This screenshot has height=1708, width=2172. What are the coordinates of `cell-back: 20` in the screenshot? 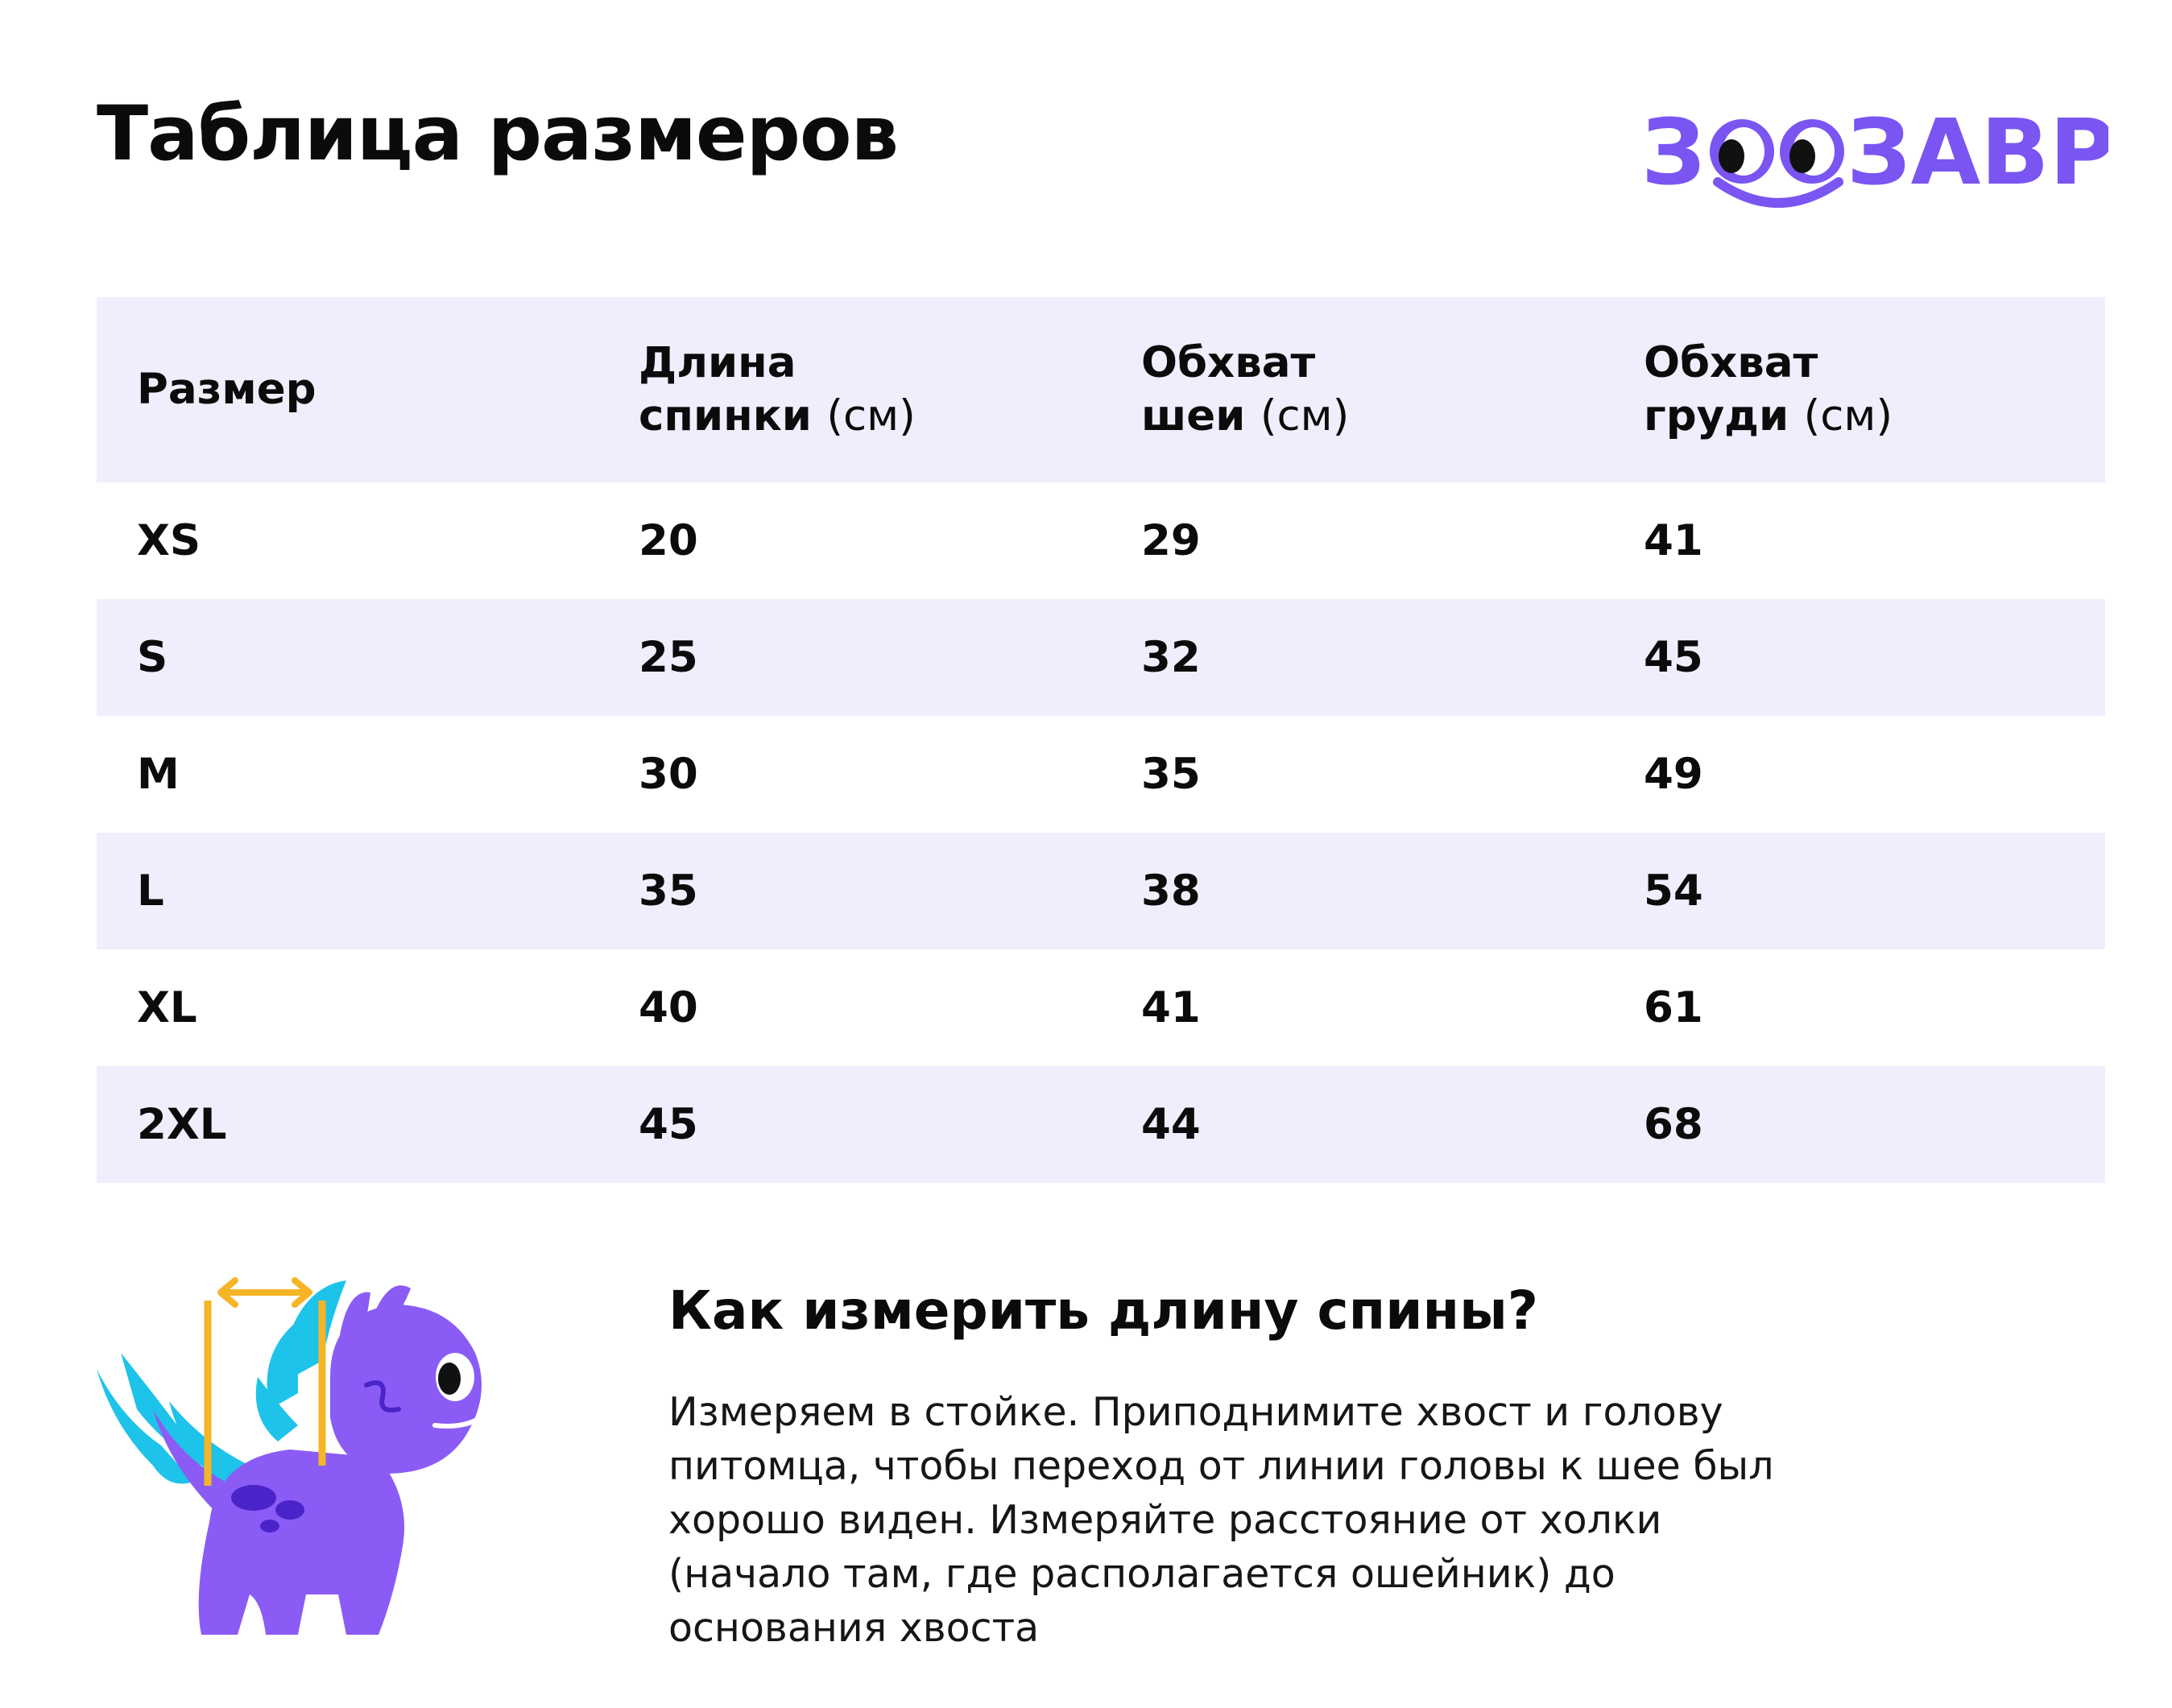 It's located at (668, 540).